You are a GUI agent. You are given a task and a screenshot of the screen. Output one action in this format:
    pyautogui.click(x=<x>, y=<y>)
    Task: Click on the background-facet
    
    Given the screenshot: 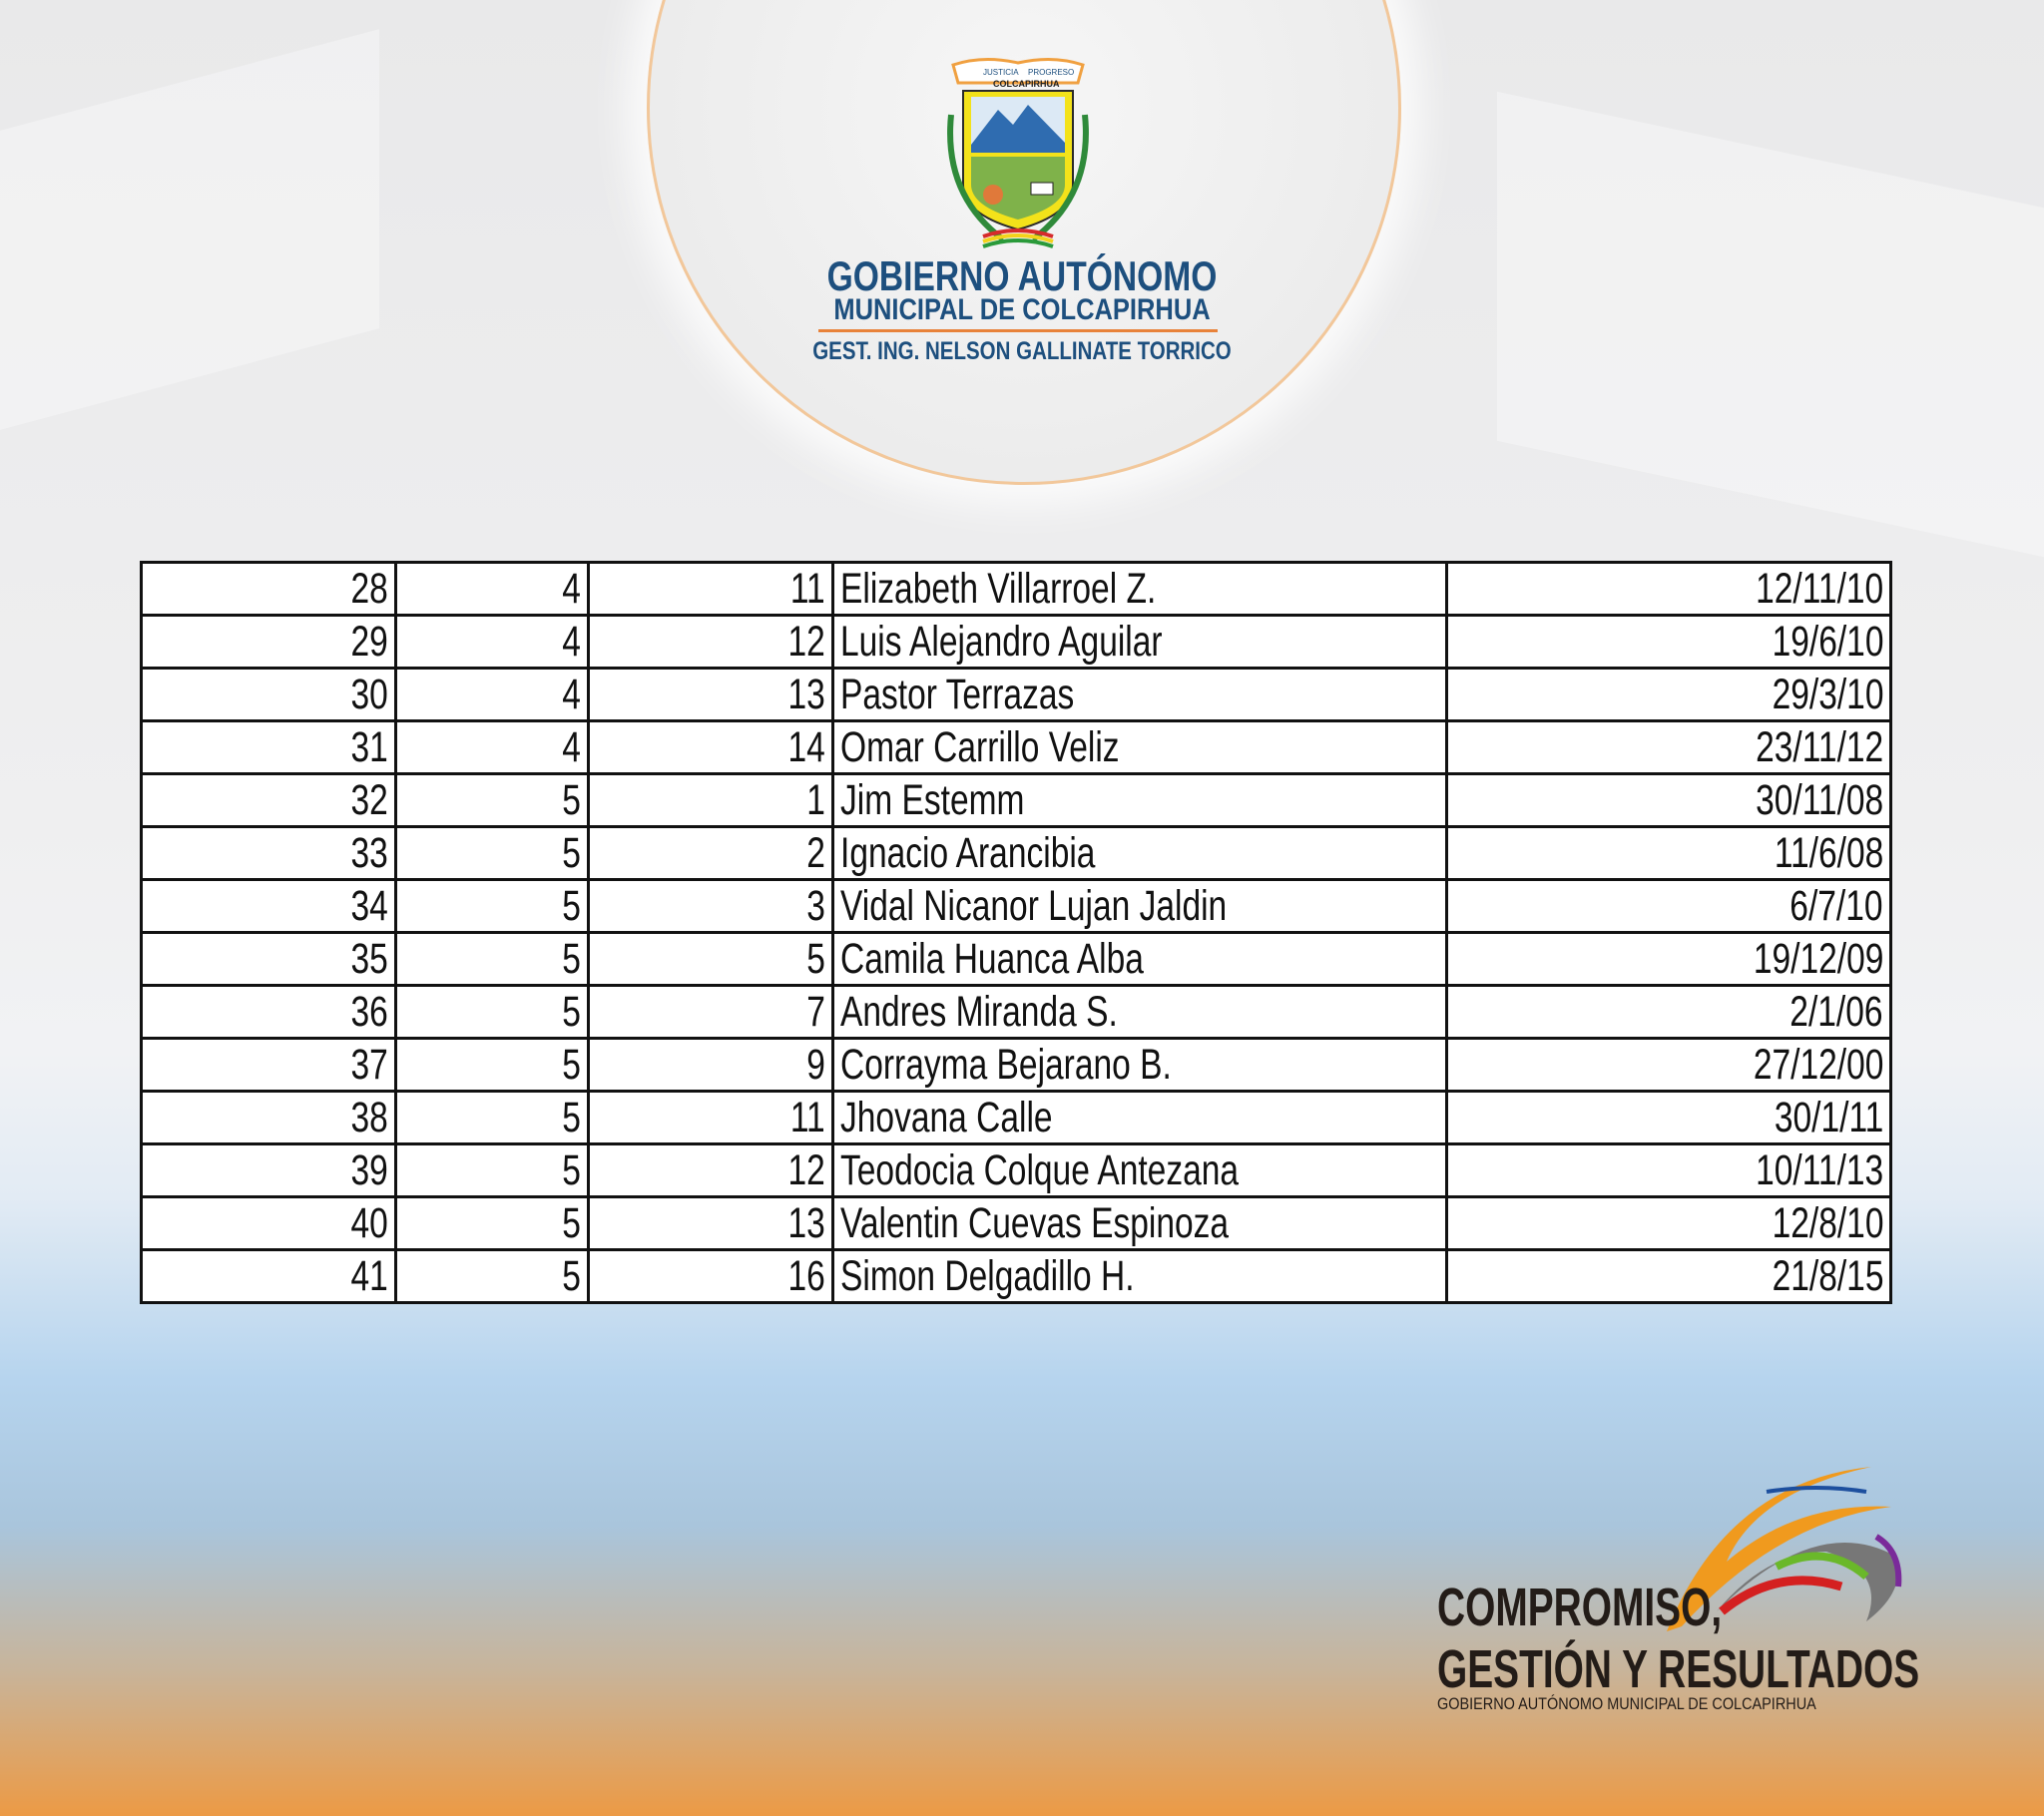 What is the action you would take?
    pyautogui.click(x=189, y=229)
    